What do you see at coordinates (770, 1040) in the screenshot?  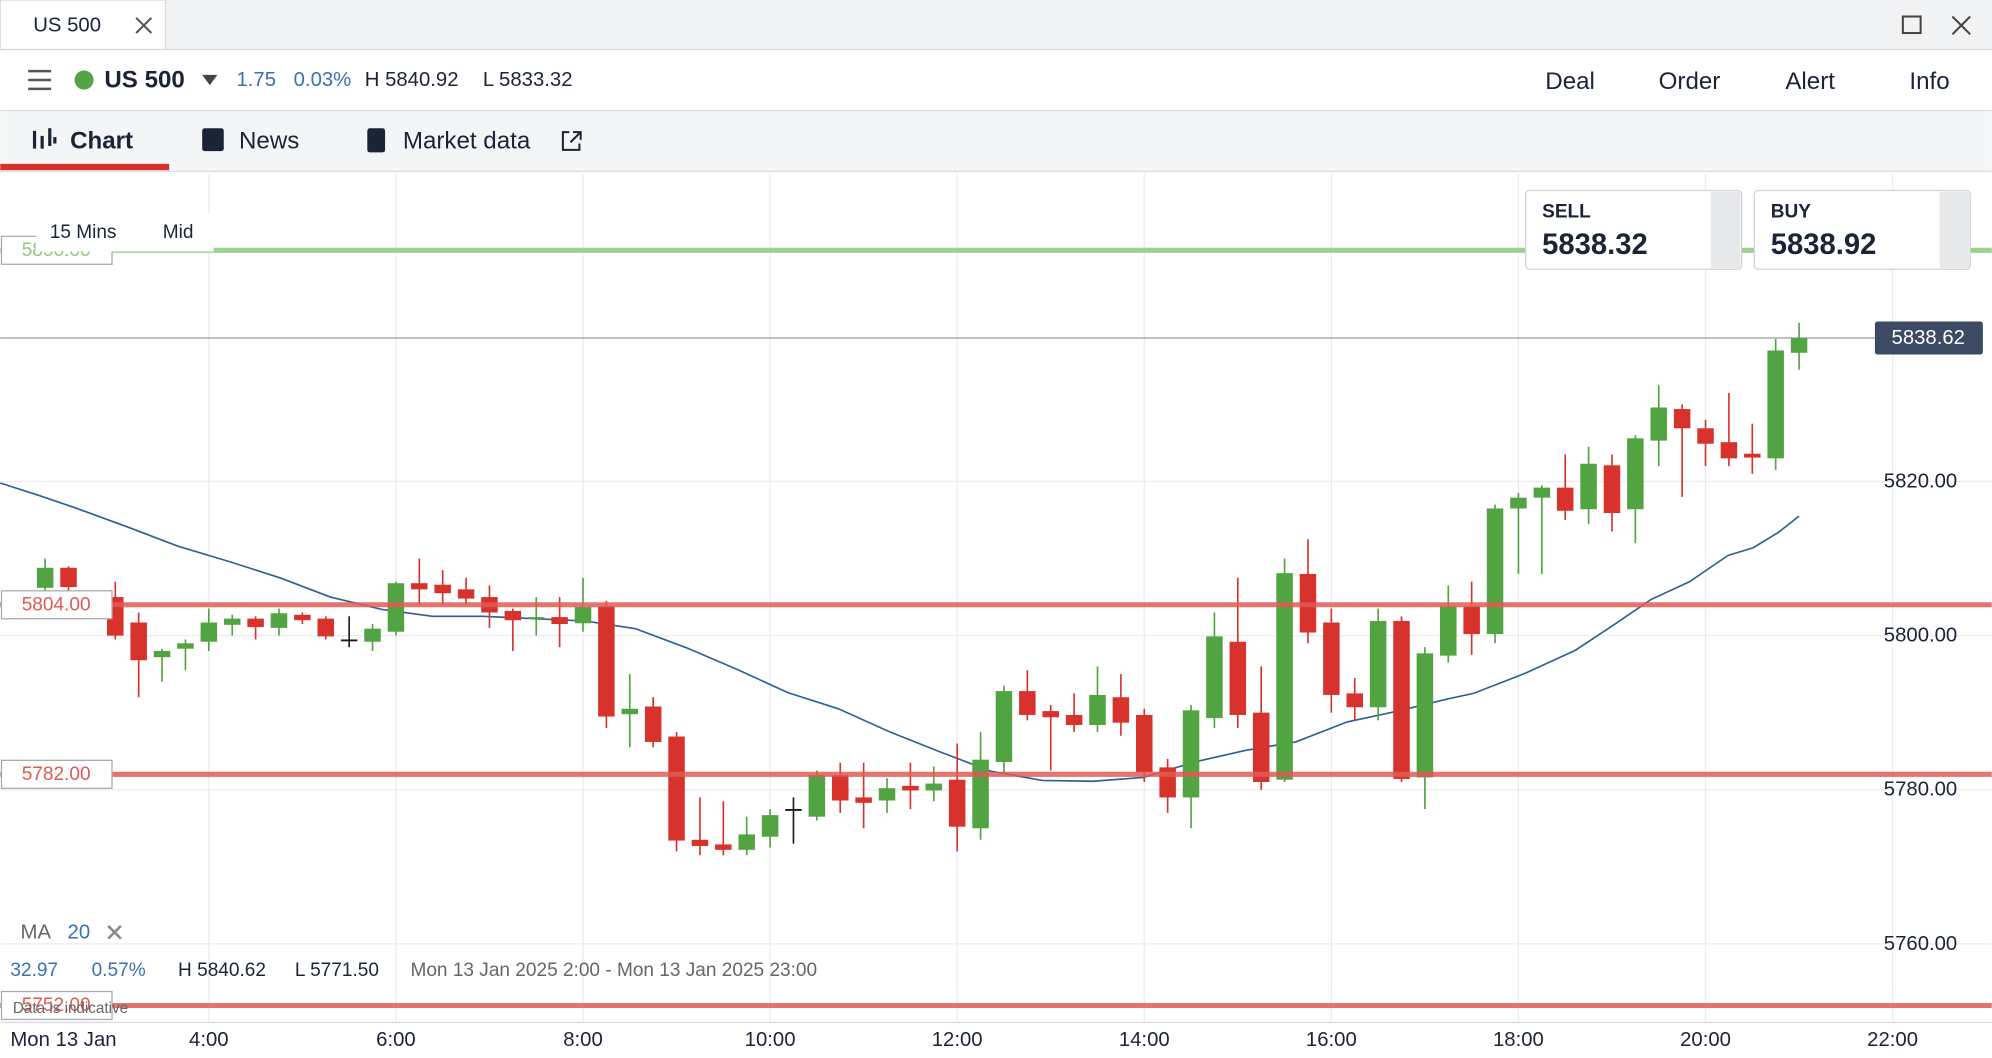 I see `x-tick-label: 10:00` at bounding box center [770, 1040].